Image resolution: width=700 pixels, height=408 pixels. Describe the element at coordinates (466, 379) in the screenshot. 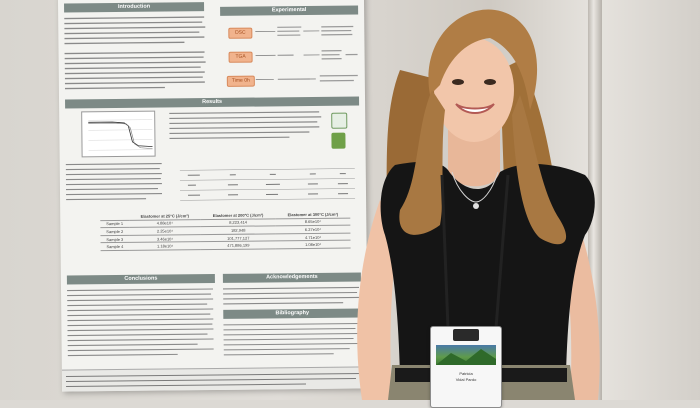

I see `badge-name-last: Vidal Pardo` at that location.